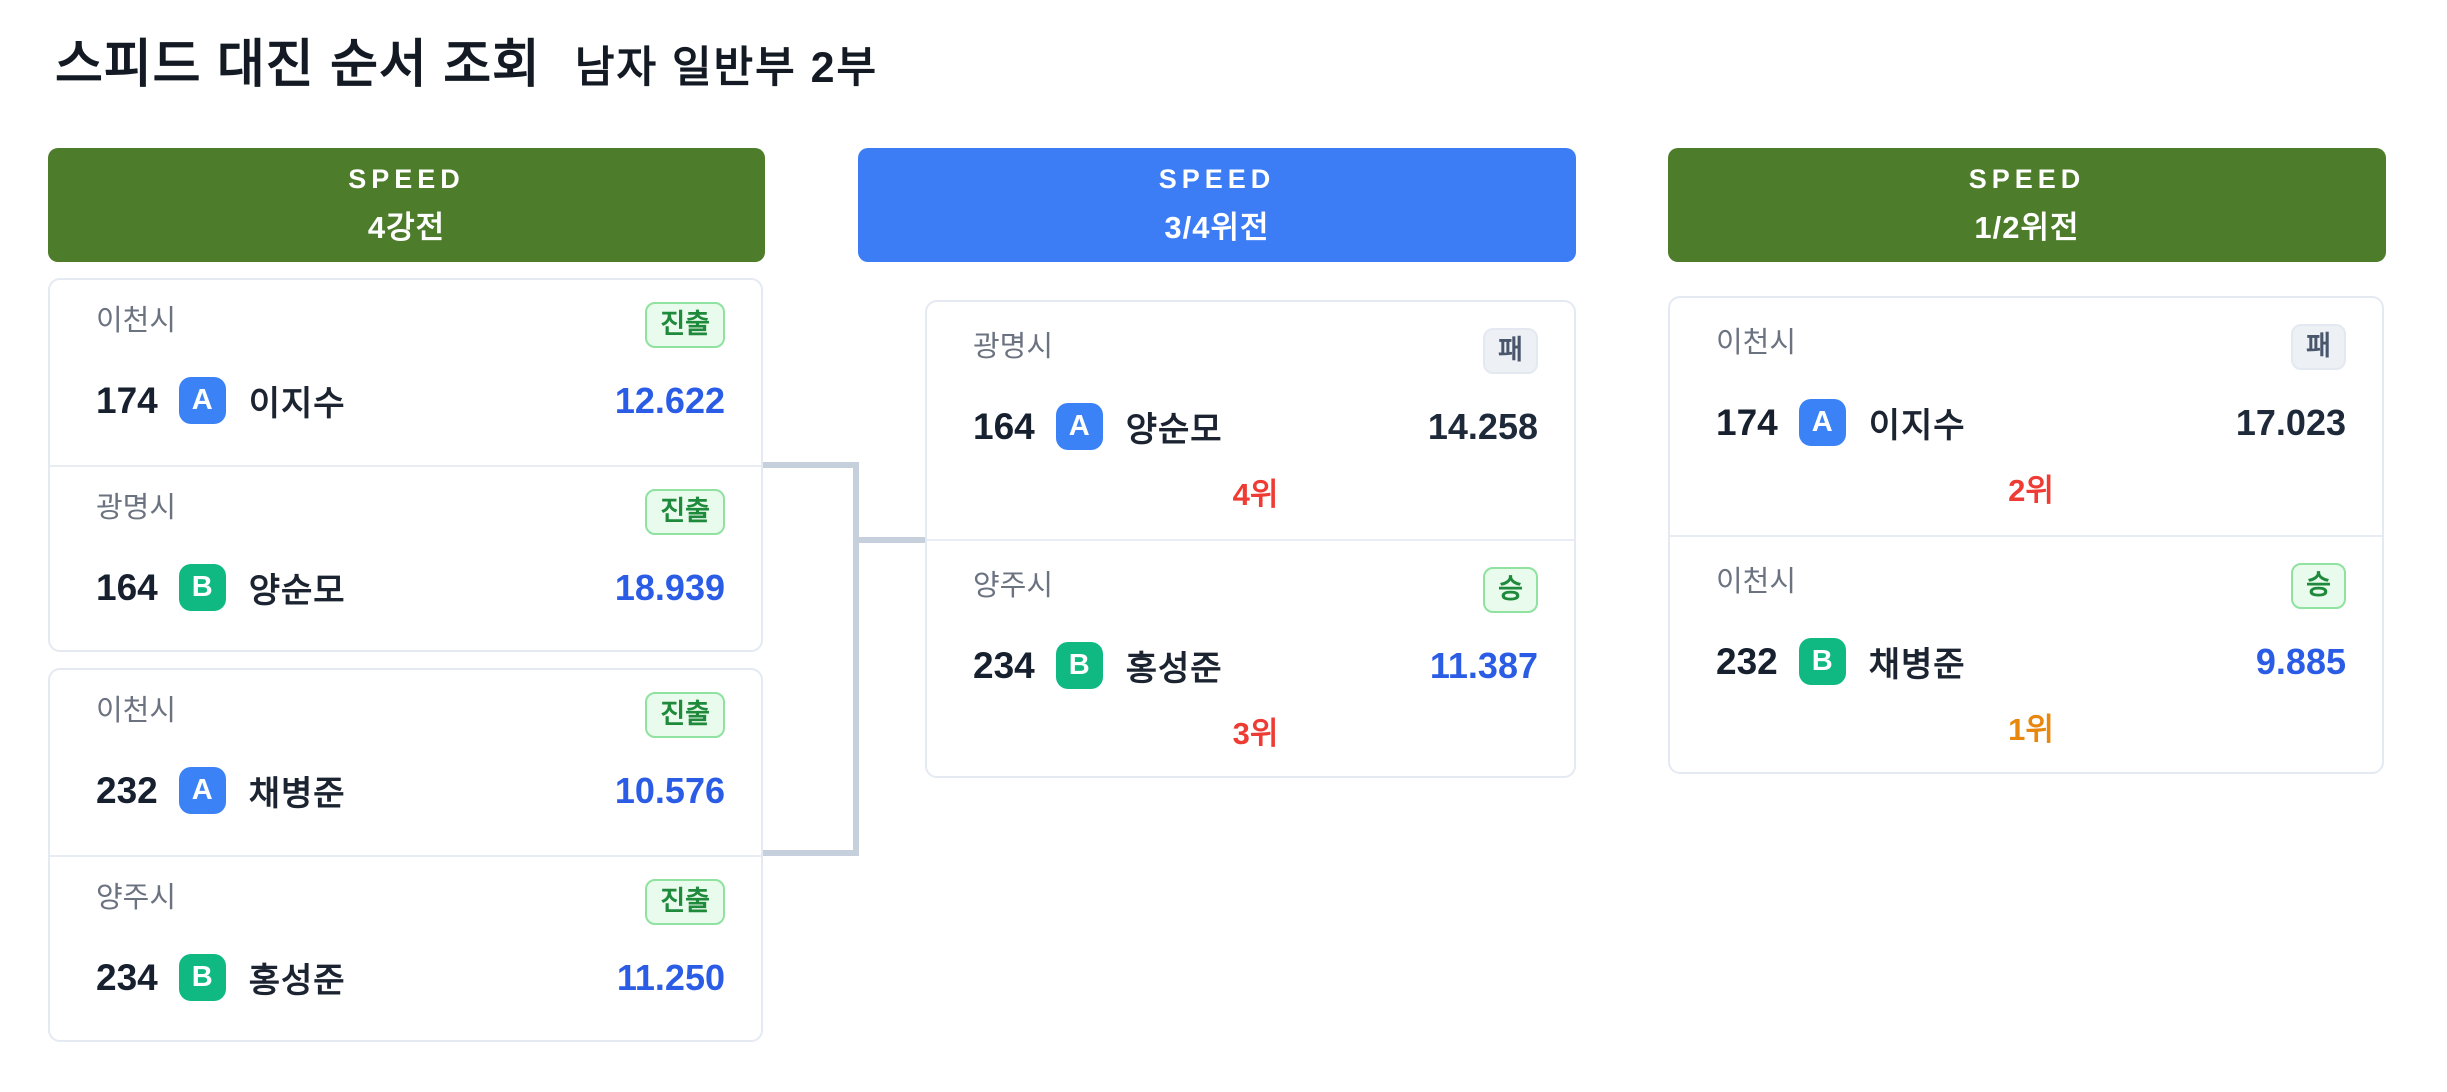 The image size is (2447, 1092). What do you see at coordinates (669, 587) in the screenshot?
I see `score-value: 18.939` at bounding box center [669, 587].